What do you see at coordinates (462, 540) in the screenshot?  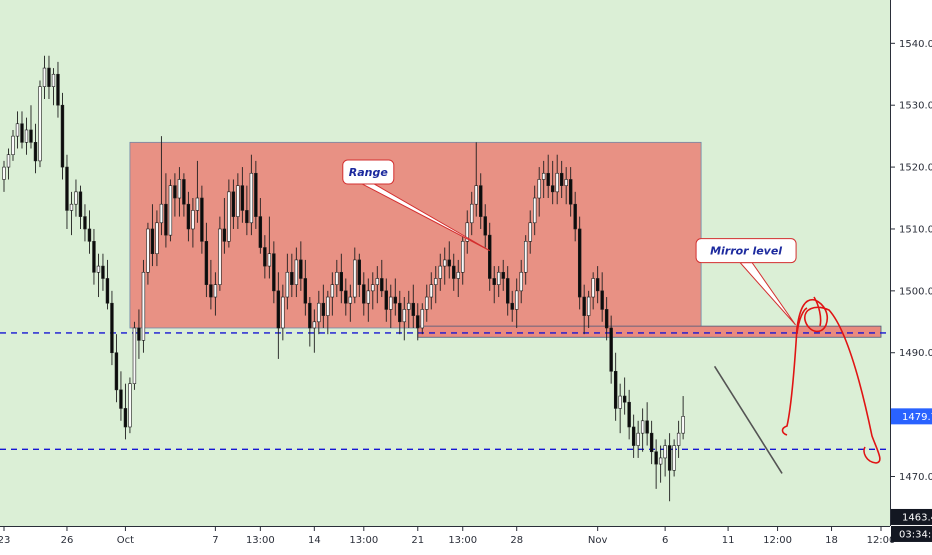 I see `x-tick-label: 13:00` at bounding box center [462, 540].